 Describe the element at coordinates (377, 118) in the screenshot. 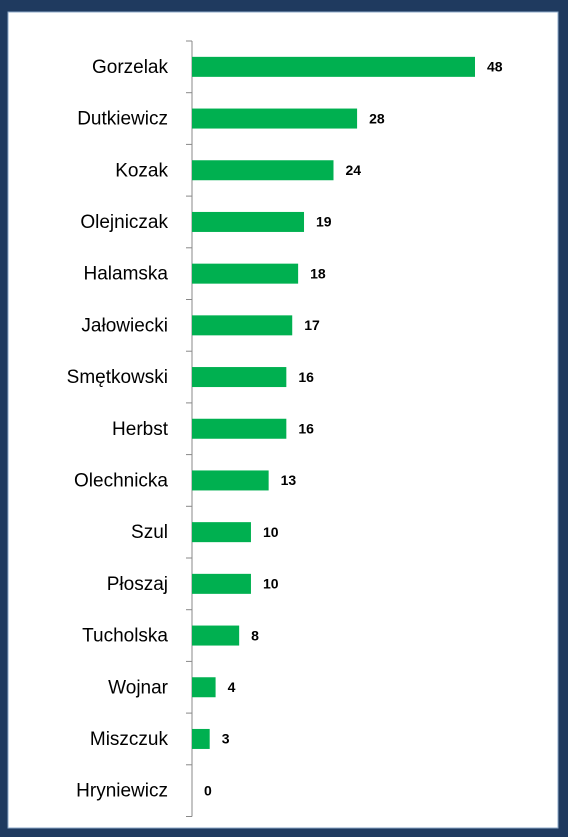

I see `value-label: 28` at that location.